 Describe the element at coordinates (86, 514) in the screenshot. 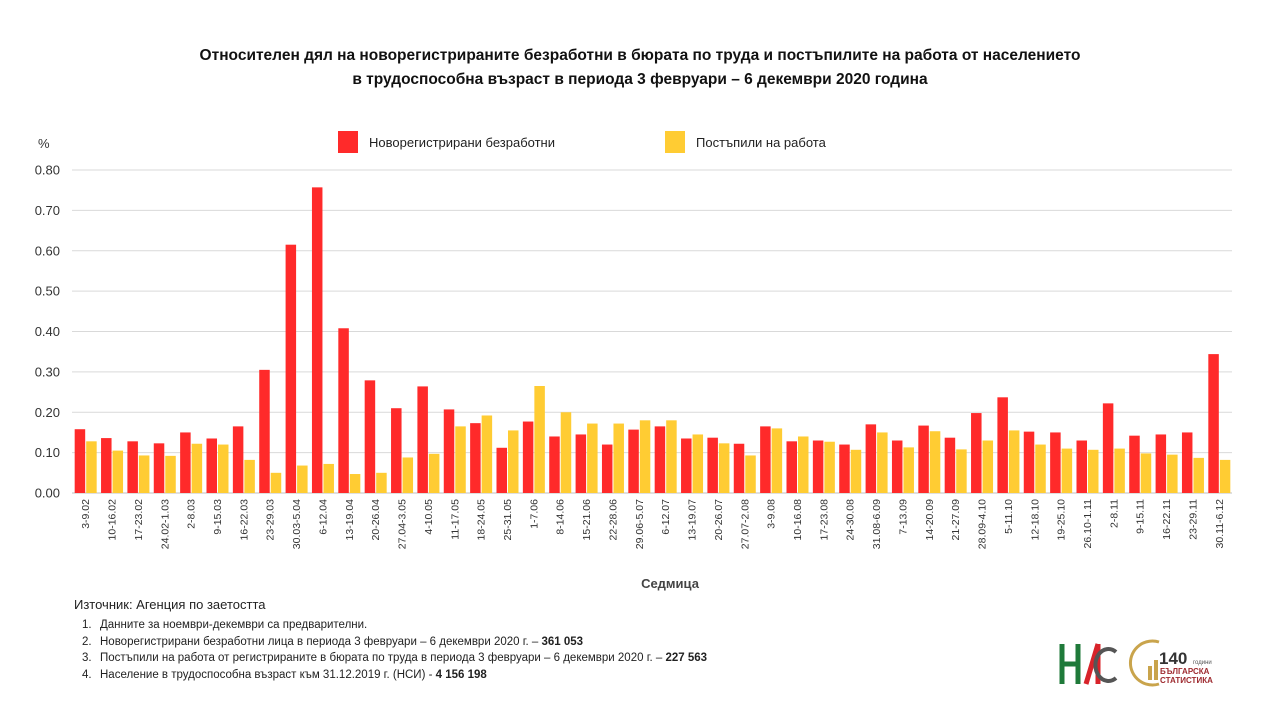

I see `x-tick-label: 3-9.02` at that location.